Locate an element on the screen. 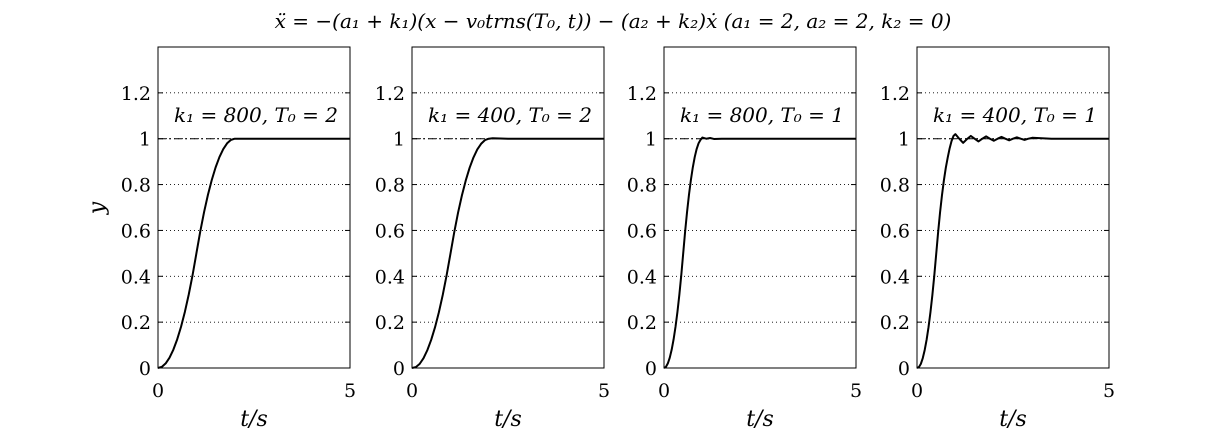  parameter-annotation: k₁ = 800, T₀ = 2 is located at coordinates (256, 115).